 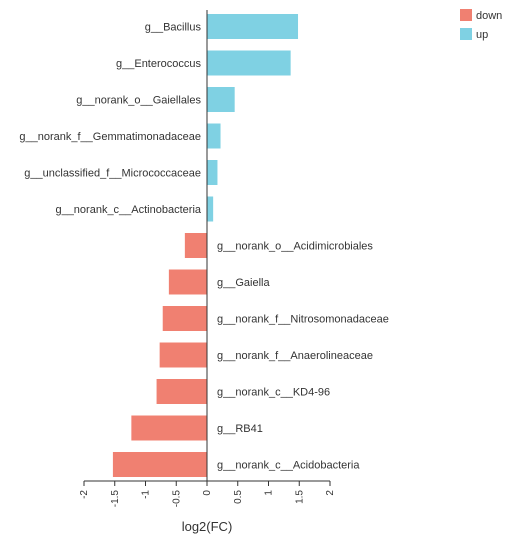 I want to click on x-tick-label-3: -1, so click(x=146, y=494).